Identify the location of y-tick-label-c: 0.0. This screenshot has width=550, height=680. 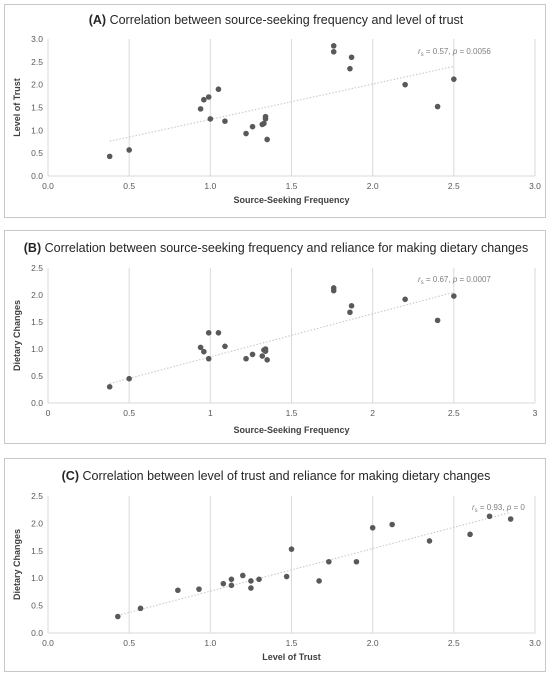
(37, 633).